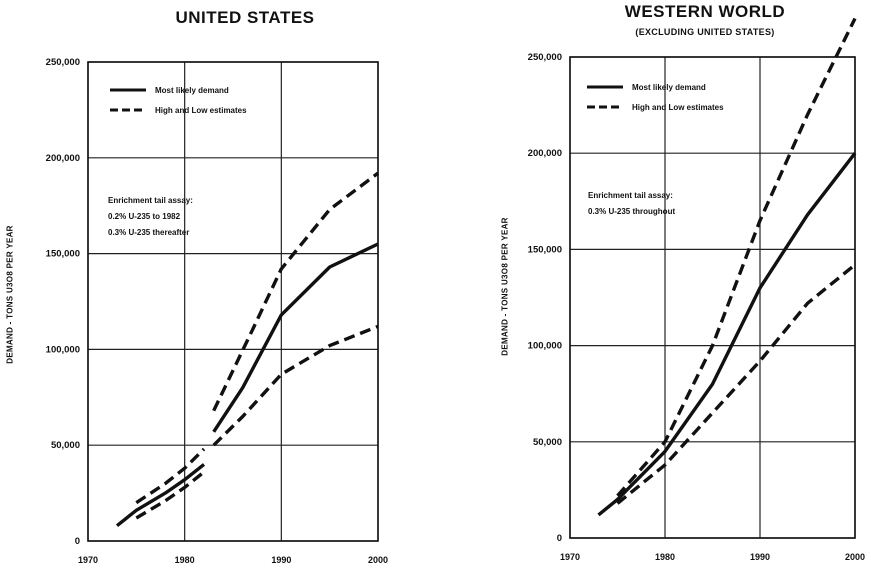 The height and width of the screenshot is (572, 871). What do you see at coordinates (245, 17) in the screenshot?
I see `chart-title: UNITED STATES` at bounding box center [245, 17].